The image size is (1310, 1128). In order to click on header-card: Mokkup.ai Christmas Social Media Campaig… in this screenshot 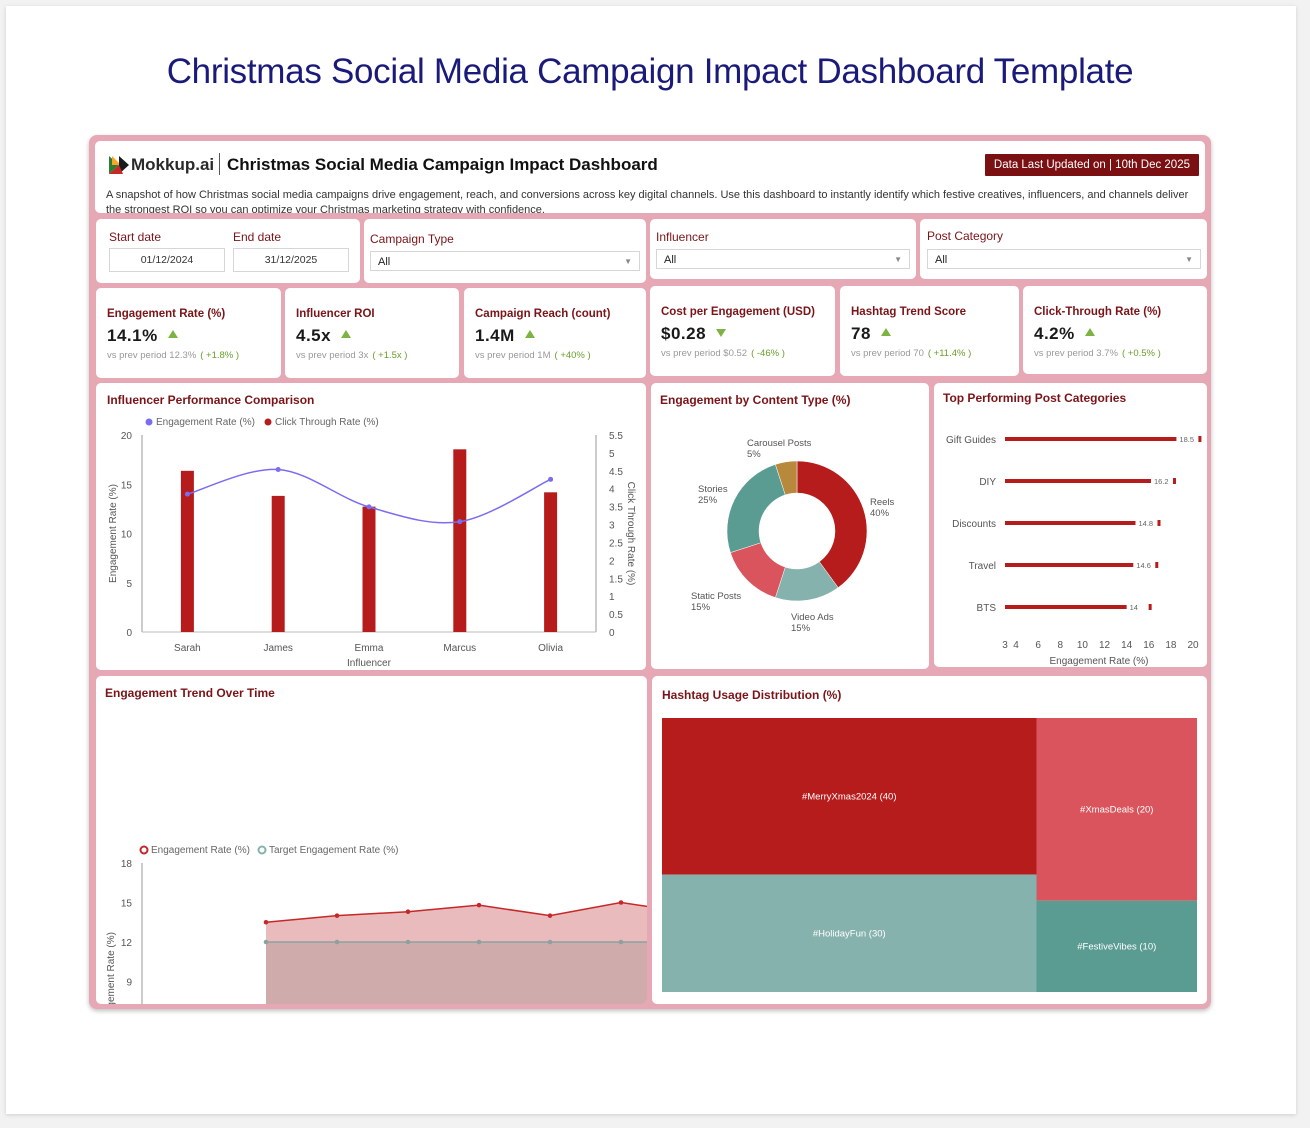, I will do `click(650, 177)`.